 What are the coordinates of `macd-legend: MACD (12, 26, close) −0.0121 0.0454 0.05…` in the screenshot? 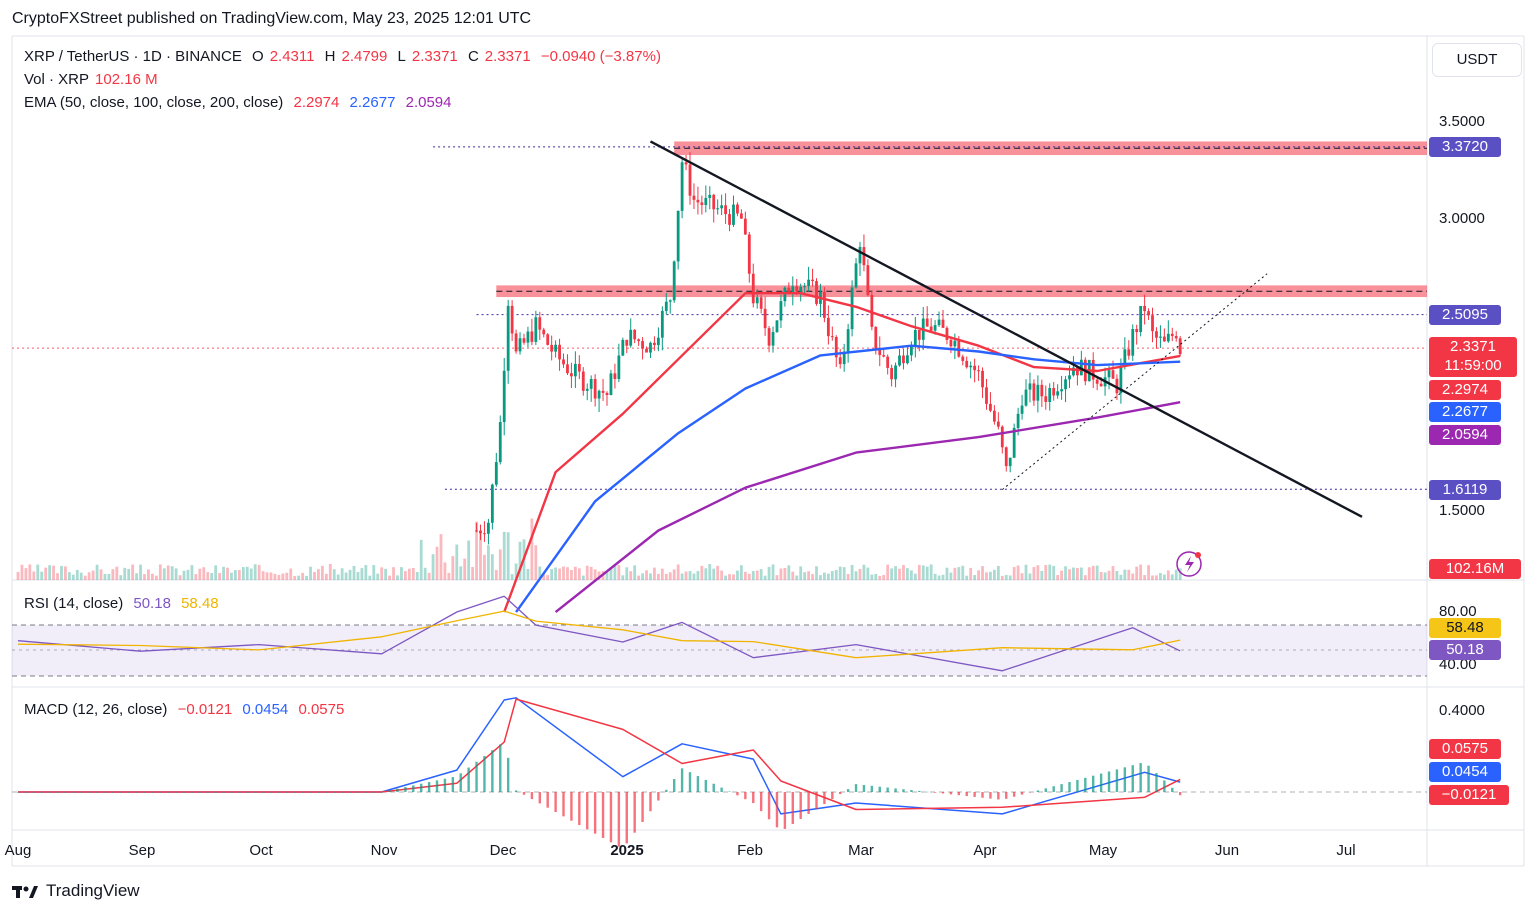 It's located at (187, 709).